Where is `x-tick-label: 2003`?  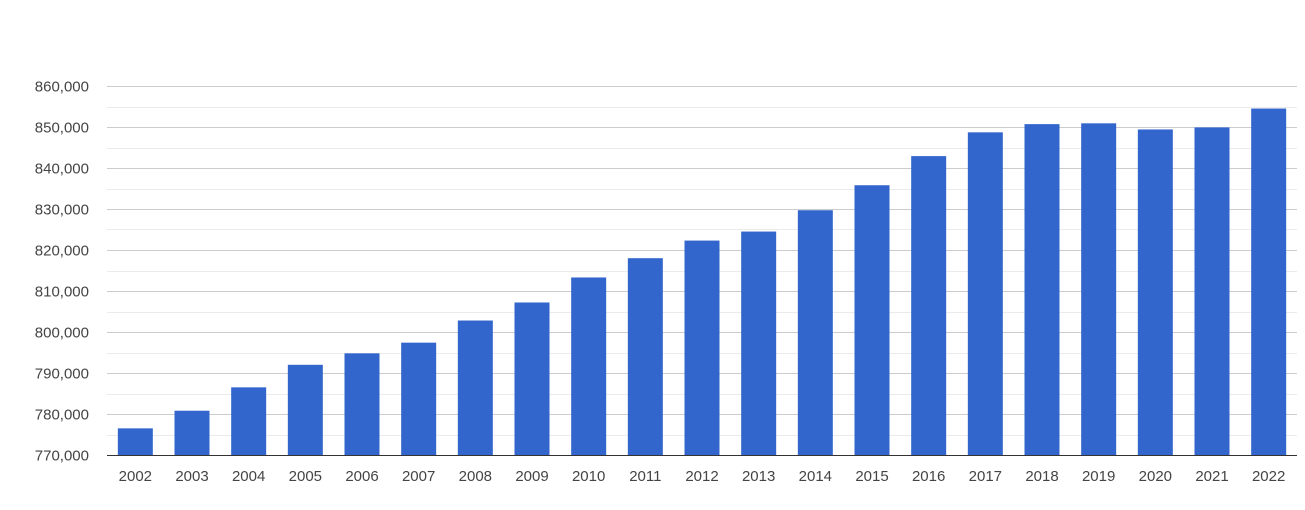
x-tick-label: 2003 is located at coordinates (191, 476).